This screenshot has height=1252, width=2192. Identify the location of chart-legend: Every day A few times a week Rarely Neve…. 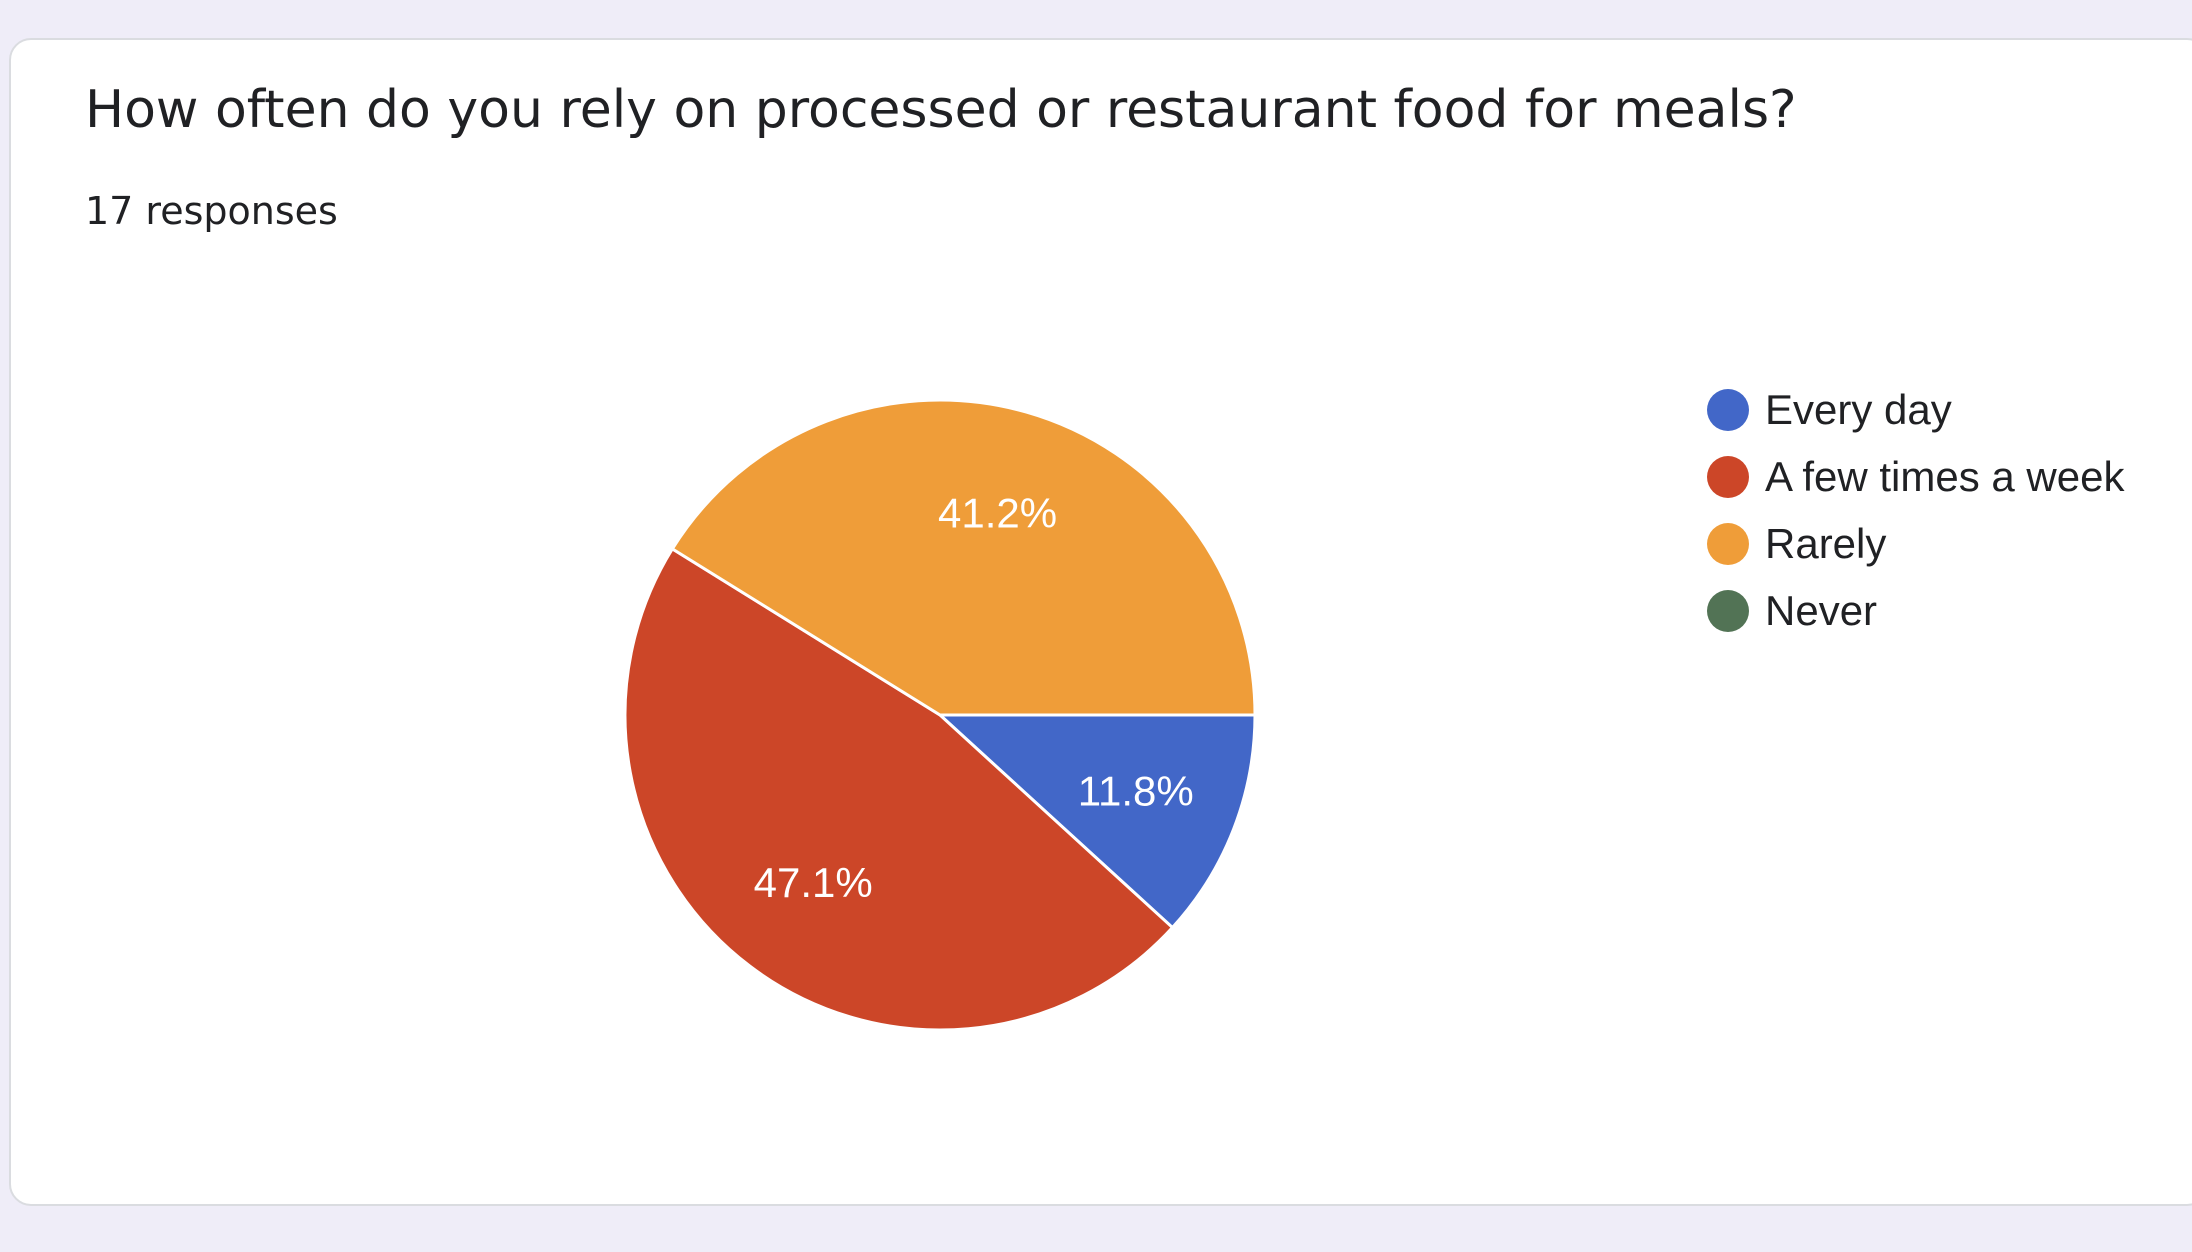
(1915, 510).